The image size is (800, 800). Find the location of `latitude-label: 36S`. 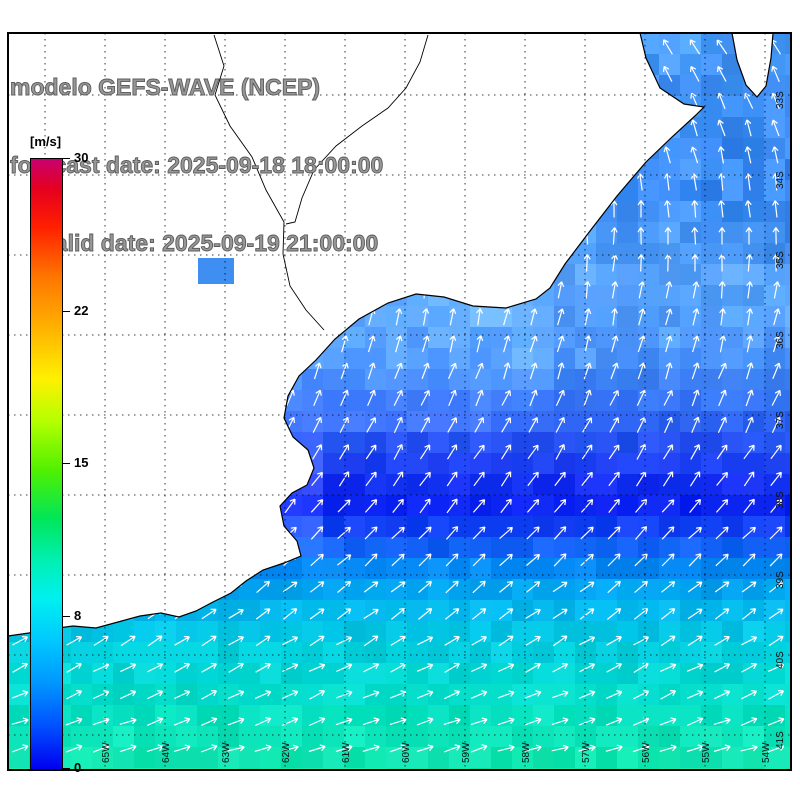

latitude-label: 36S is located at coordinates (780, 340).